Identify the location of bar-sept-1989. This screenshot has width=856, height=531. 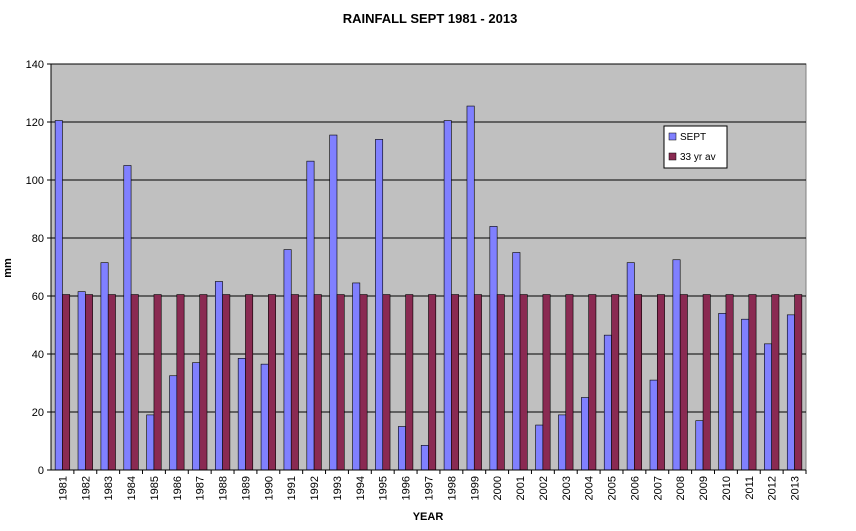
(241, 414).